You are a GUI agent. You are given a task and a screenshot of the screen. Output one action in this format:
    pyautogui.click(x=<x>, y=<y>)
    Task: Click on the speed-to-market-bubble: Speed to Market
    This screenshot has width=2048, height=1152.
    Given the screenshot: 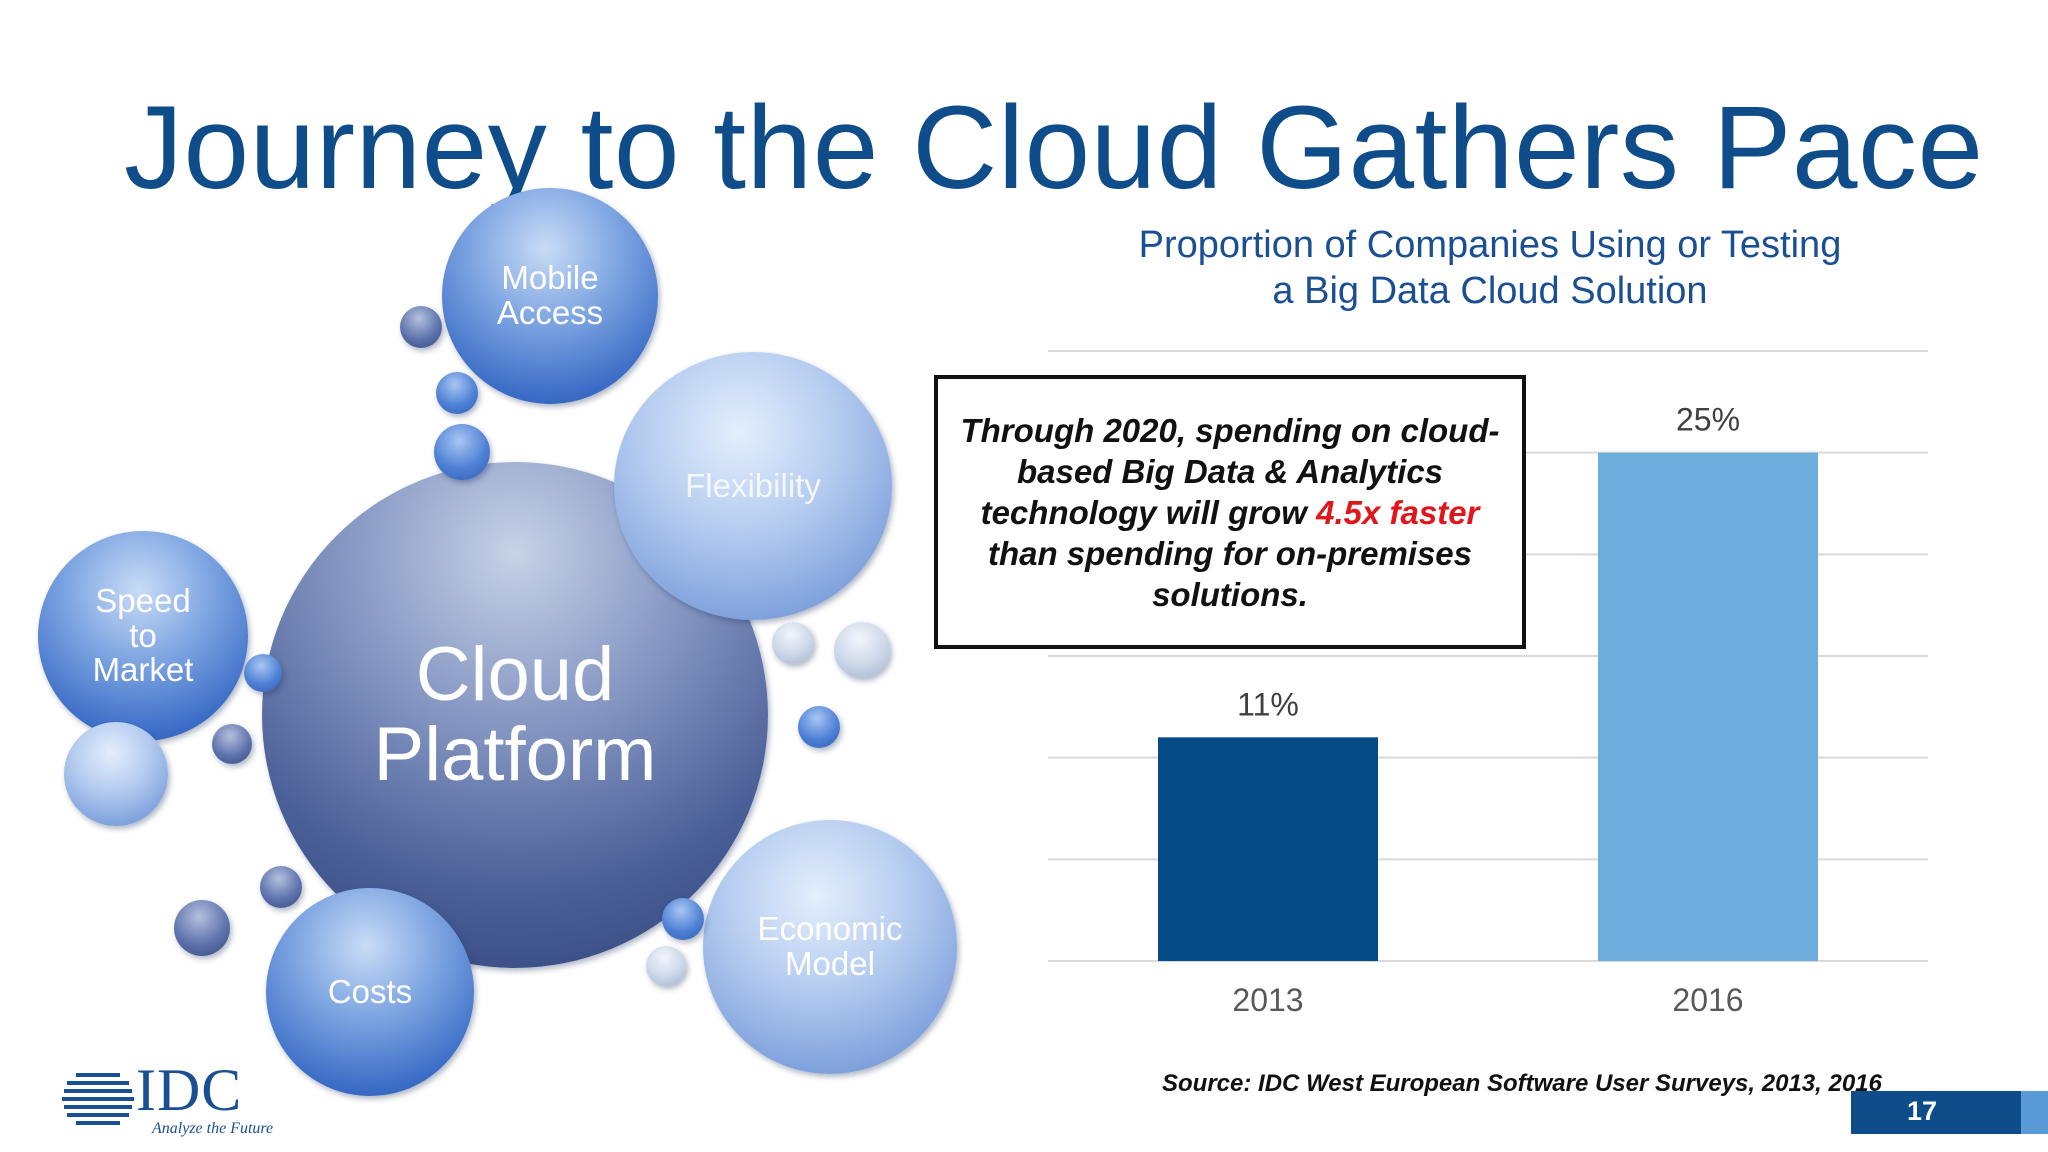 What is the action you would take?
    pyautogui.click(x=143, y=636)
    